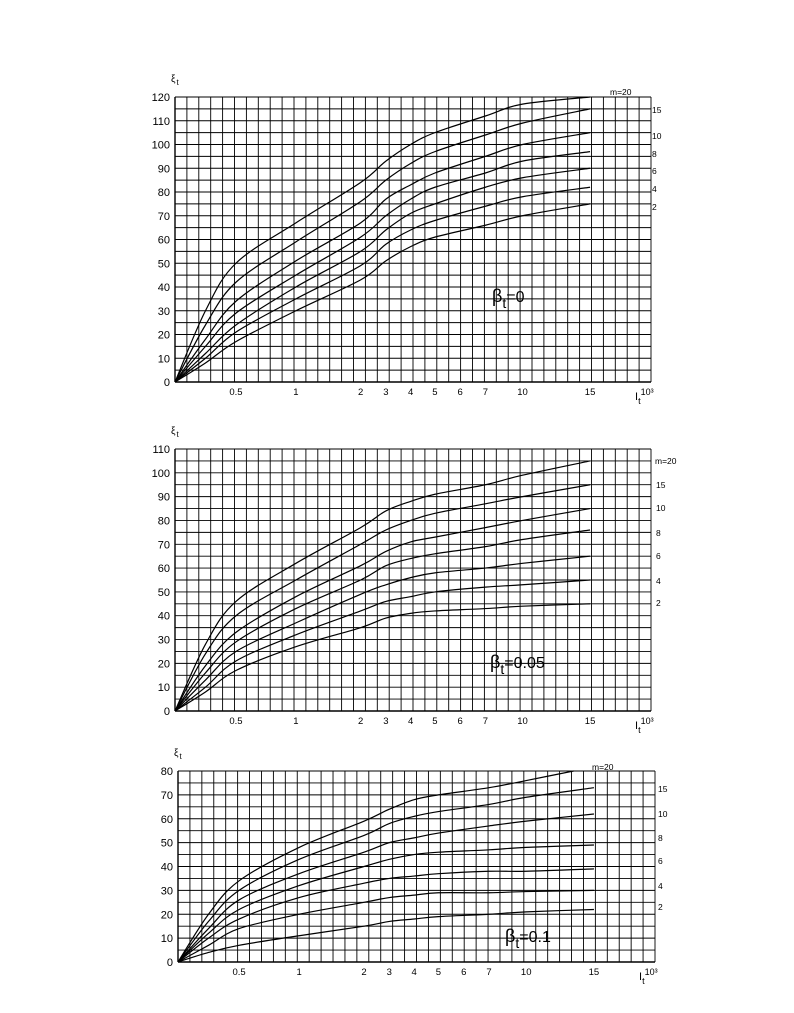 This screenshot has width=794, height=1013. I want to click on x-tick-label: 5, so click(434, 721).